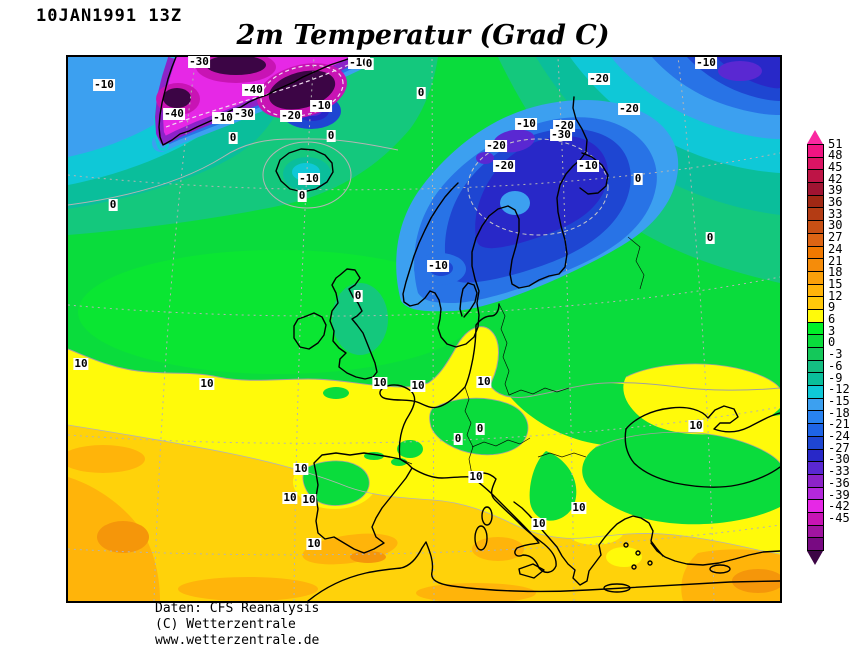 Image resolution: width=850 pixels, height=657 pixels. What do you see at coordinates (109, 16) in the screenshot?
I see `map-datetime: 10JAN1991 13Z` at bounding box center [109, 16].